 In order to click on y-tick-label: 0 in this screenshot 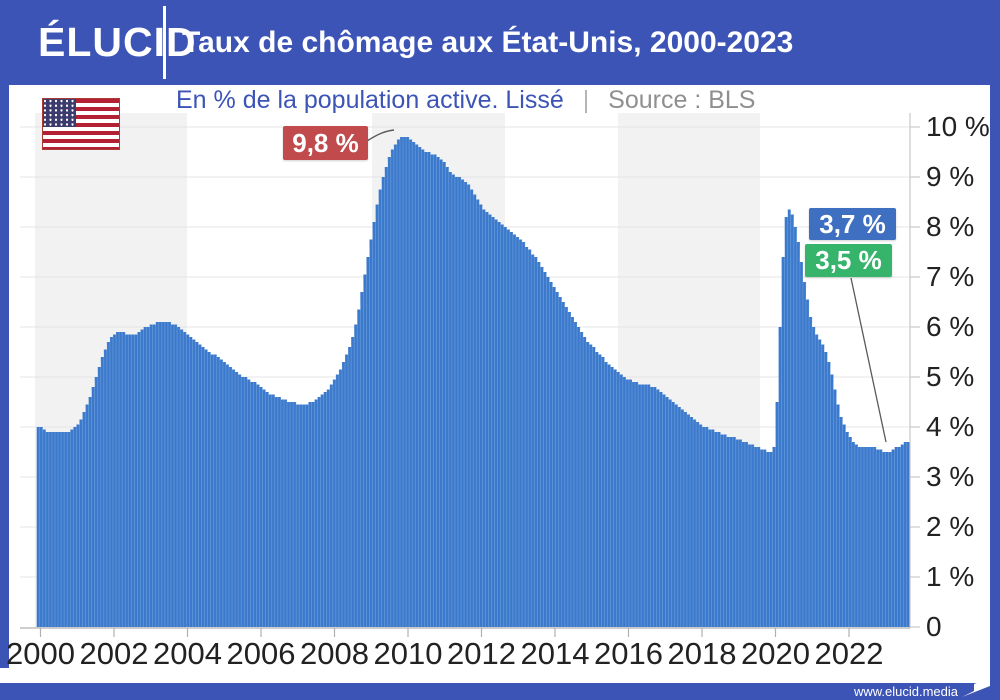, I will do `click(934, 626)`.